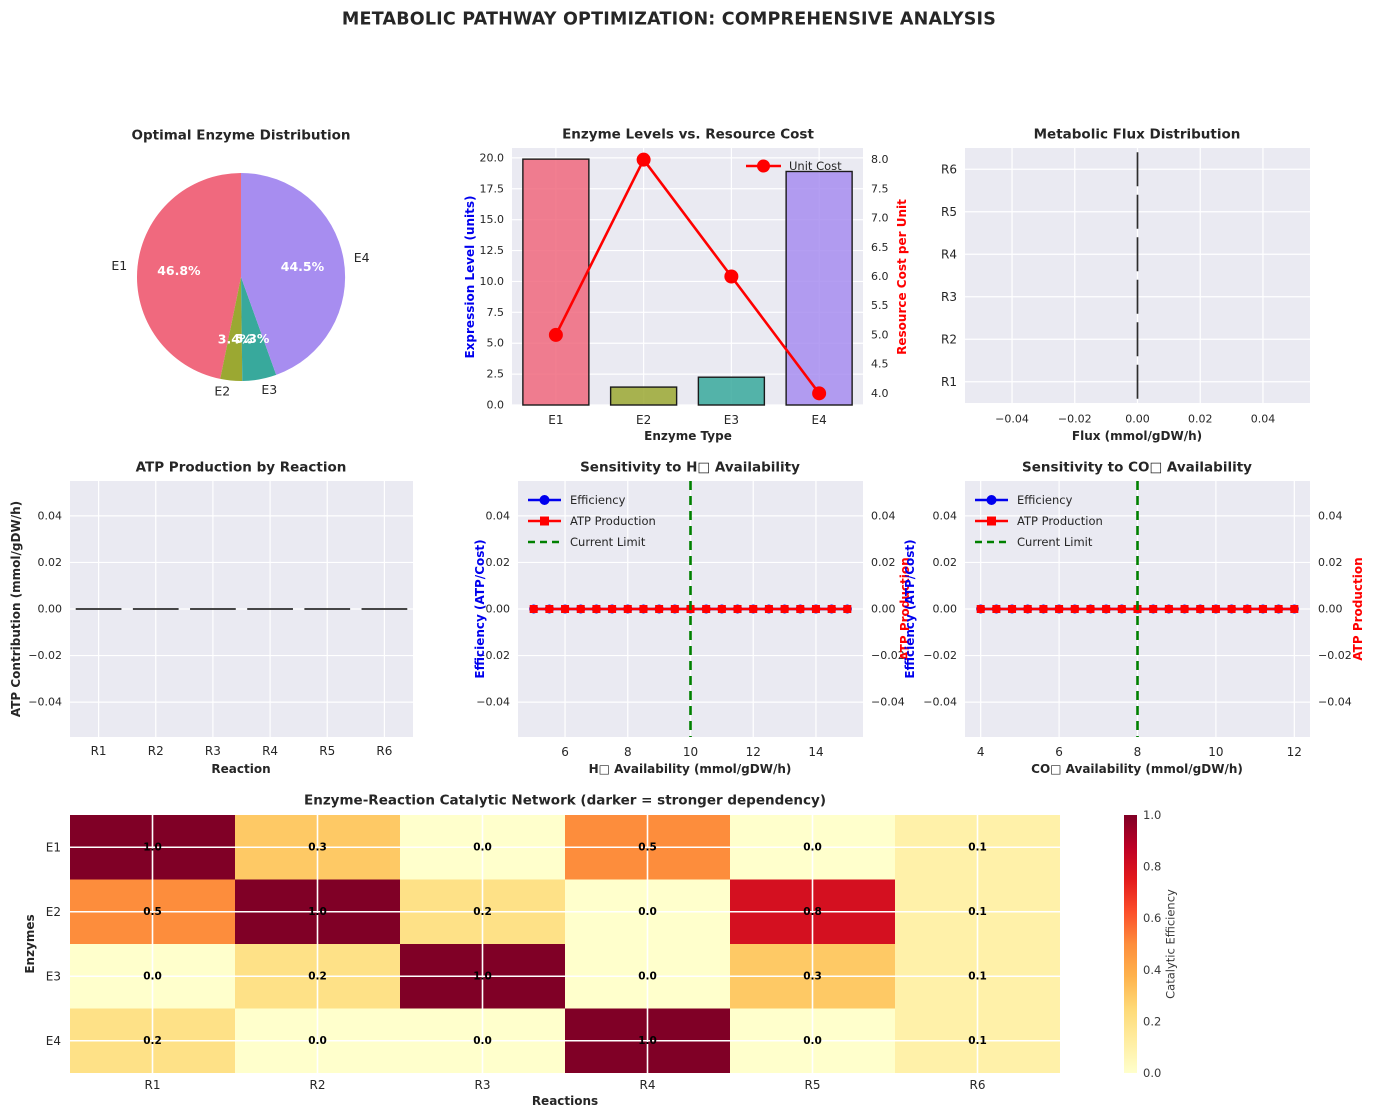 The height and width of the screenshot is (1120, 1379). I want to click on heatmap-annotation: 0.2, so click(317, 976).